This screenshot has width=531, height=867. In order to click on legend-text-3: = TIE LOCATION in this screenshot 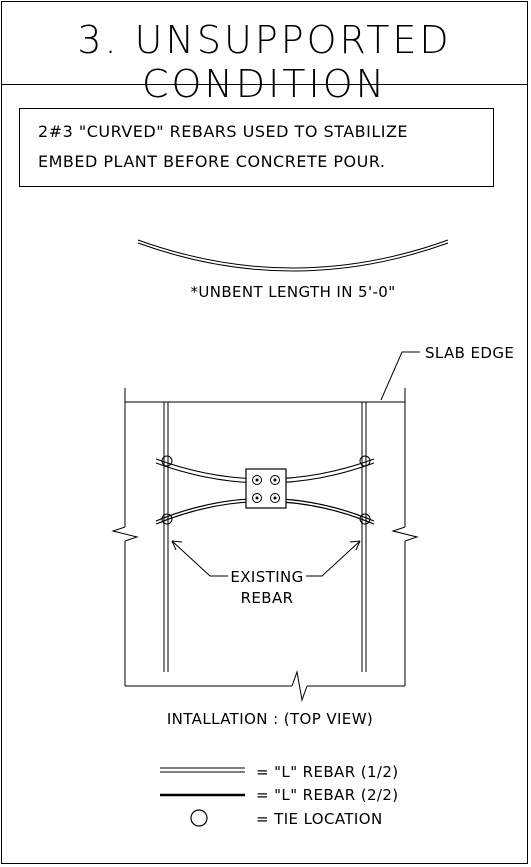, I will do `click(319, 819)`.